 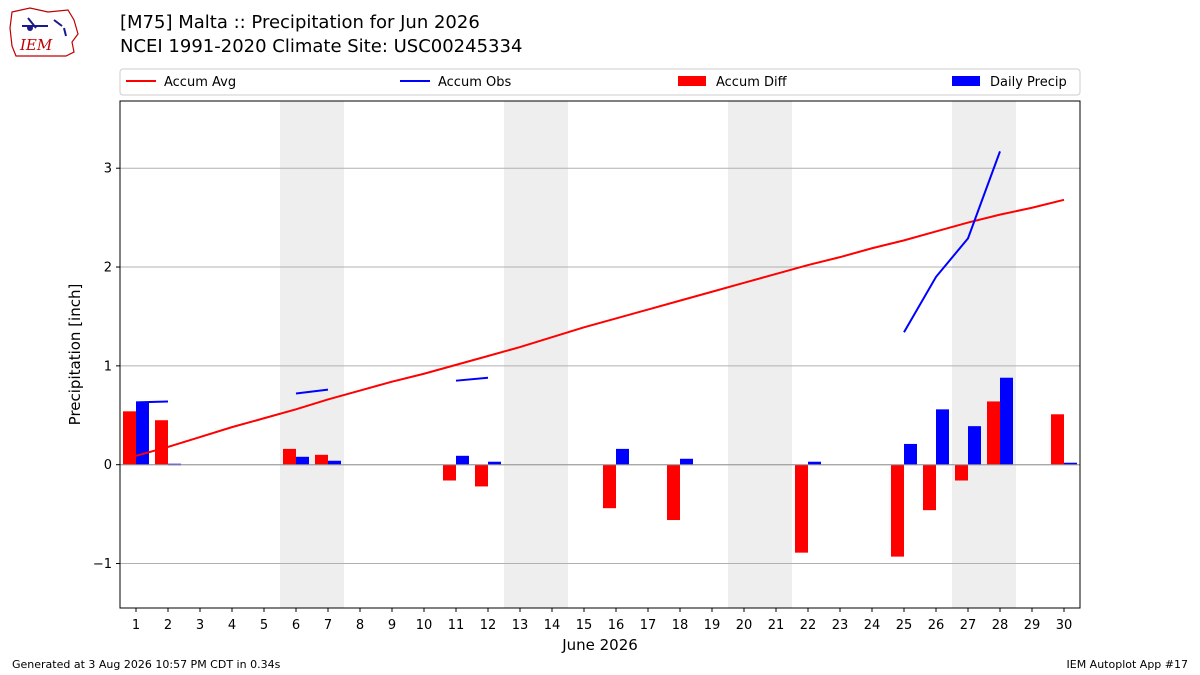 I want to click on y-tick-label: 1, so click(x=108, y=366).